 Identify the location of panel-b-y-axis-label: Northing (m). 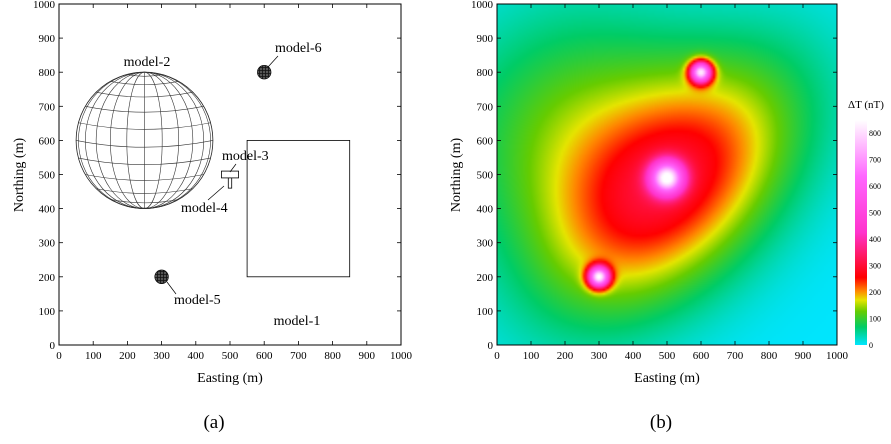
(456, 175).